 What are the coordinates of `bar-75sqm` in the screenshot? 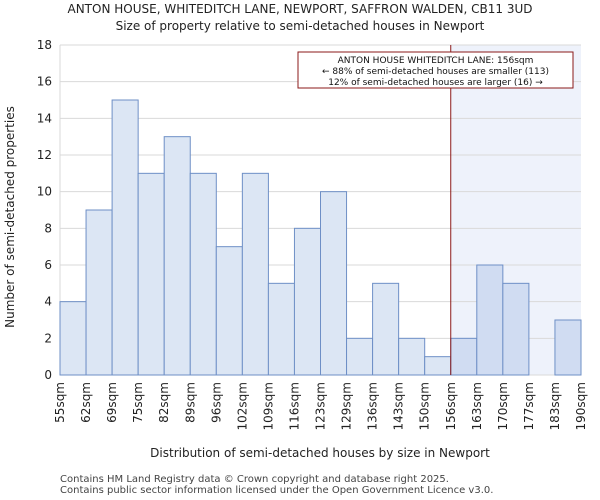 It's located at (151, 274).